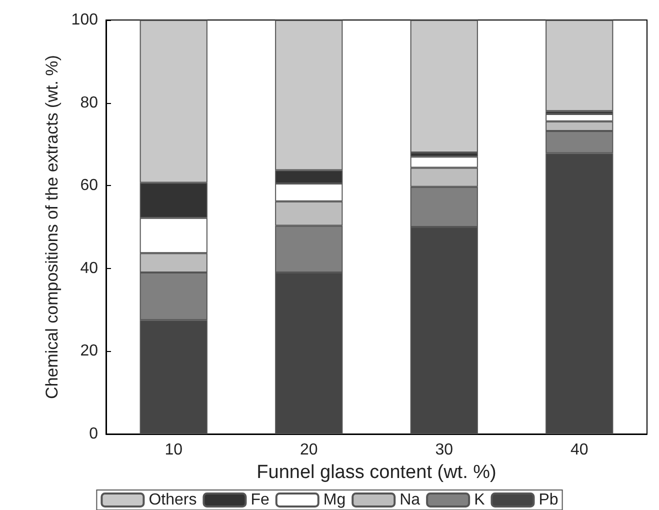 This screenshot has width=659, height=510. Describe the element at coordinates (172, 500) in the screenshot. I see `legend-label: Others` at that location.